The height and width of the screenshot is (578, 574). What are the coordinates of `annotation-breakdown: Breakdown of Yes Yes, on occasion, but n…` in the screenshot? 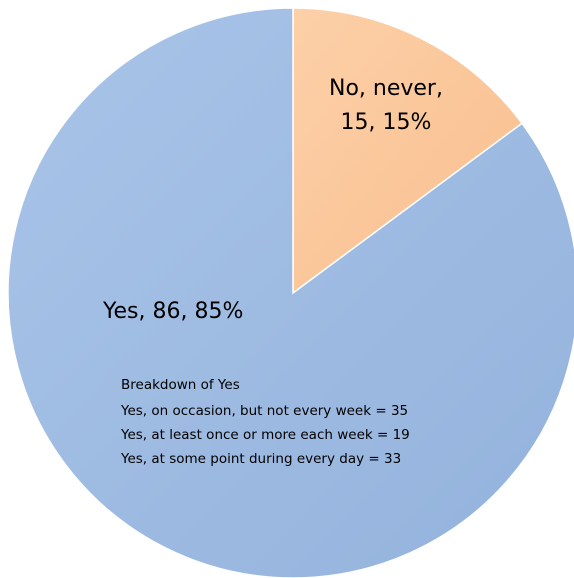 It's located at (265, 422).